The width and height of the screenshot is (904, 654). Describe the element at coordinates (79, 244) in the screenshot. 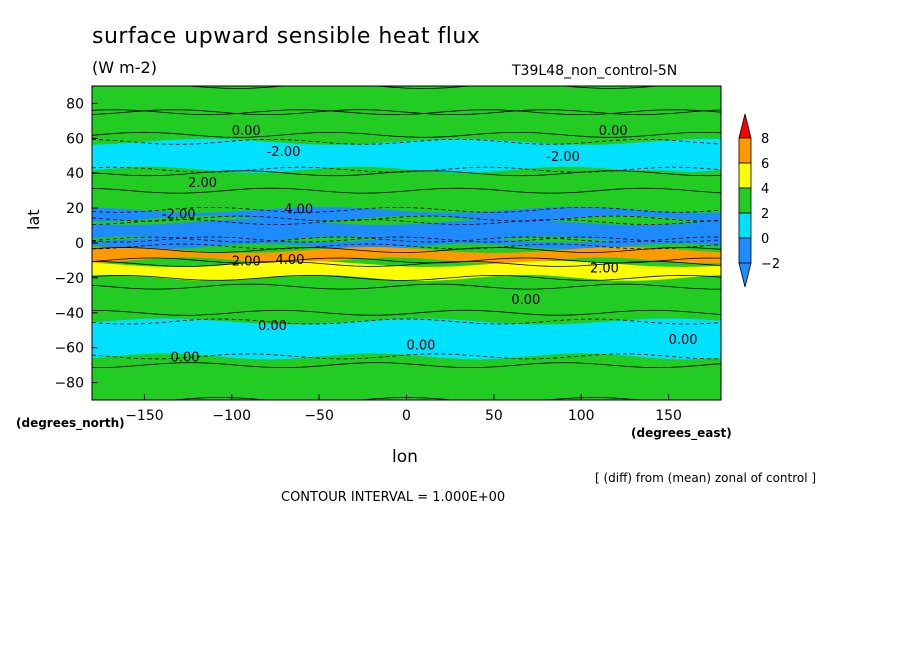

I see `y-tick-label: 0` at that location.